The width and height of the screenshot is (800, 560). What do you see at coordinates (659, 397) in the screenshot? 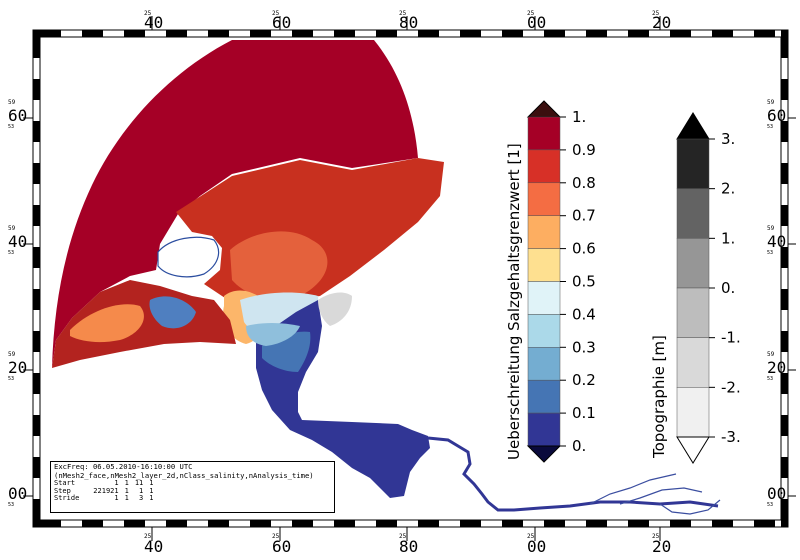
I see `topography-colorbar-title: Topographie [m]` at bounding box center [659, 397].